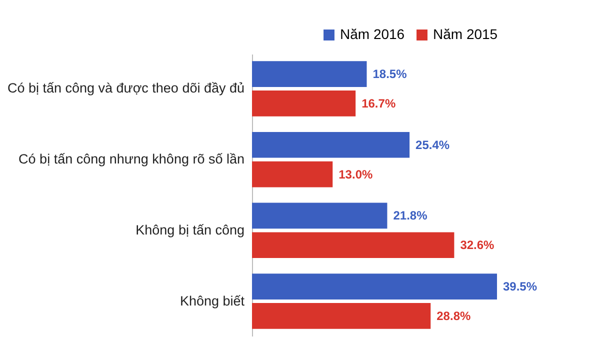 The image size is (600, 342). I want to click on y-tick-label: Có bị tấn công nhưng không rõ số lần, so click(131, 159).